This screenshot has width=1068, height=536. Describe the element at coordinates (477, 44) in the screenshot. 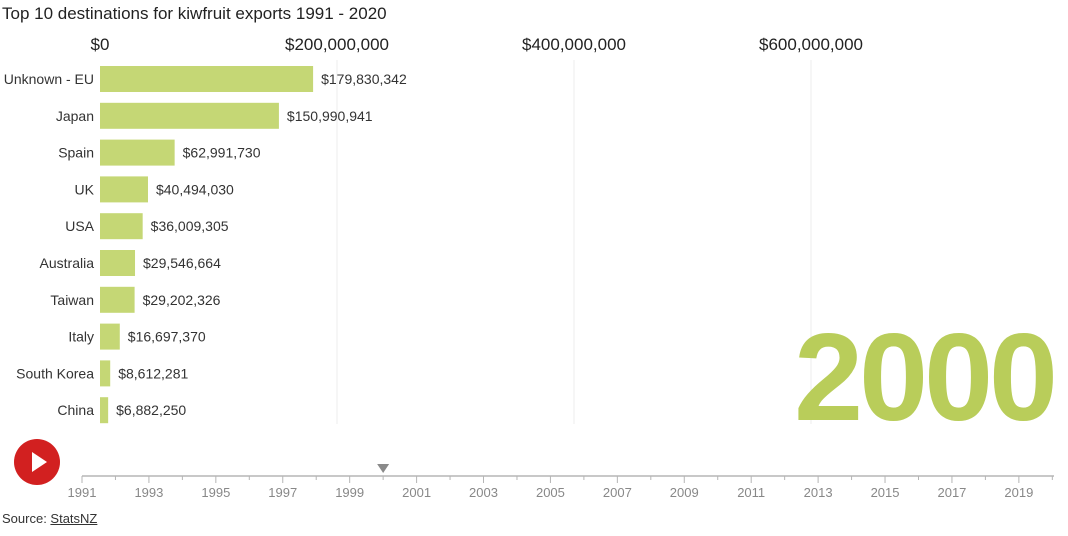

I see `x-axis-ticks: $0 $200,000,000 $400,000,000 $600,000,000` at that location.